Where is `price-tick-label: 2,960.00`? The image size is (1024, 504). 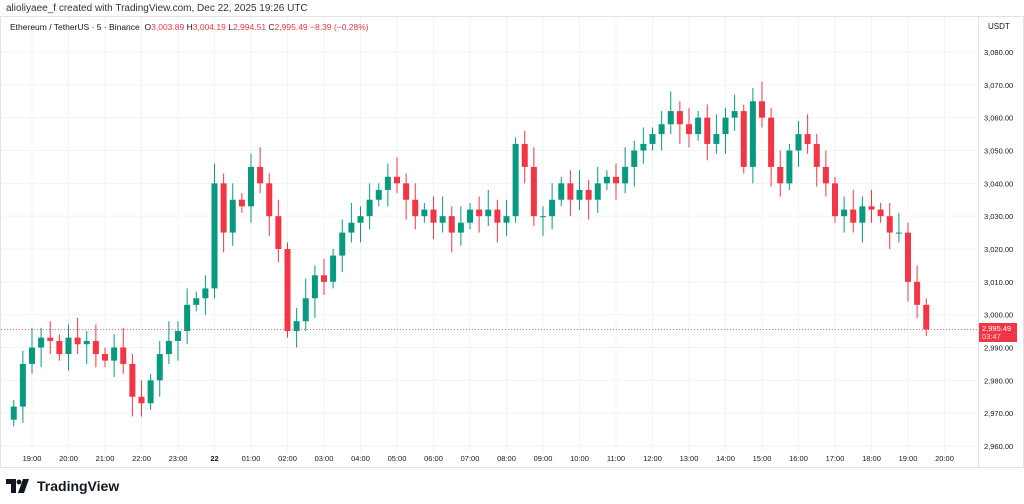
price-tick-label: 2,960.00 is located at coordinates (998, 446).